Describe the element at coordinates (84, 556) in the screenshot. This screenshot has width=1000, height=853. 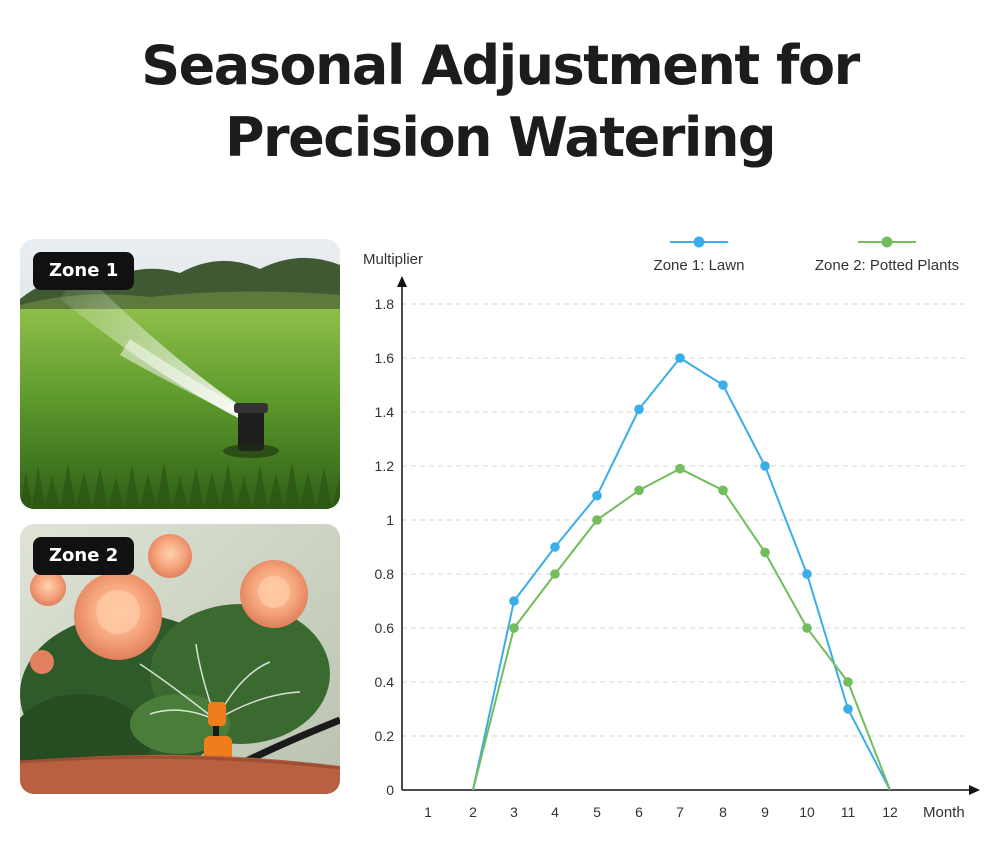
I see `zone-2-badge: Zone 2` at that location.